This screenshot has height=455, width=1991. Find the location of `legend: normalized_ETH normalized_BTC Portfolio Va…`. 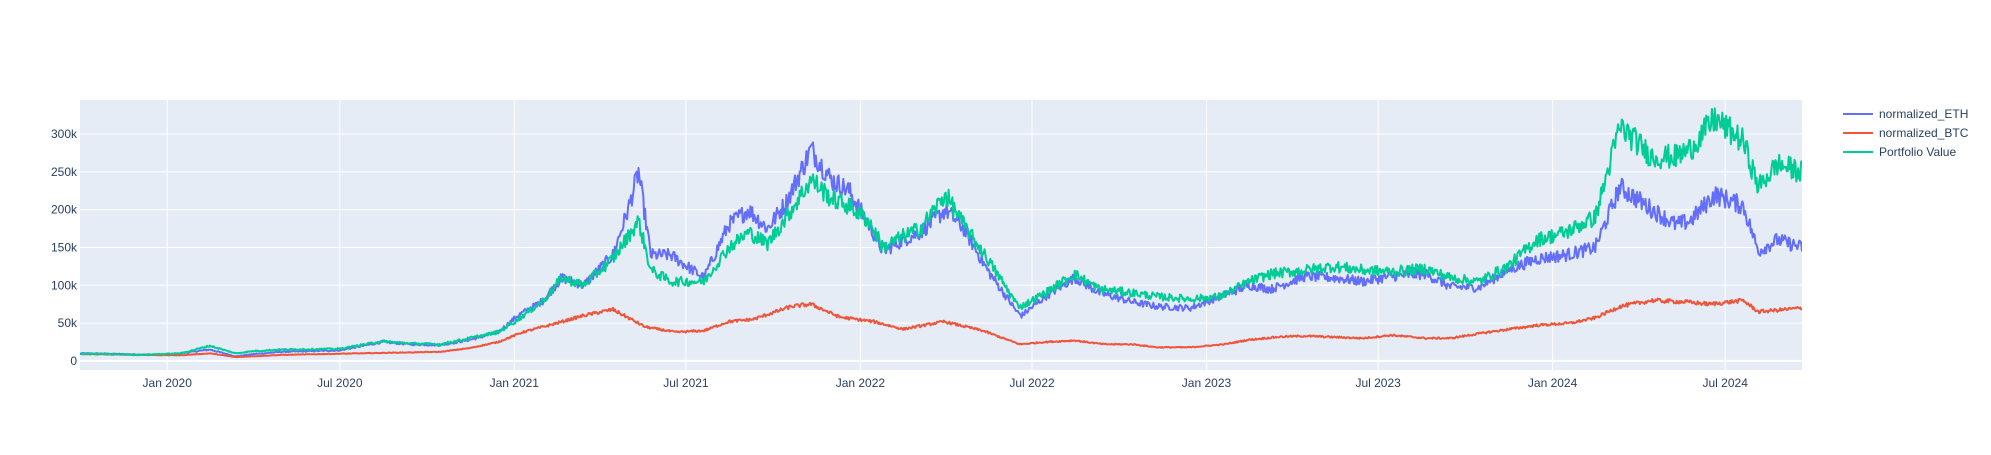

legend: normalized_ETH normalized_BTC Portfolio Va… is located at coordinates (1906, 133).